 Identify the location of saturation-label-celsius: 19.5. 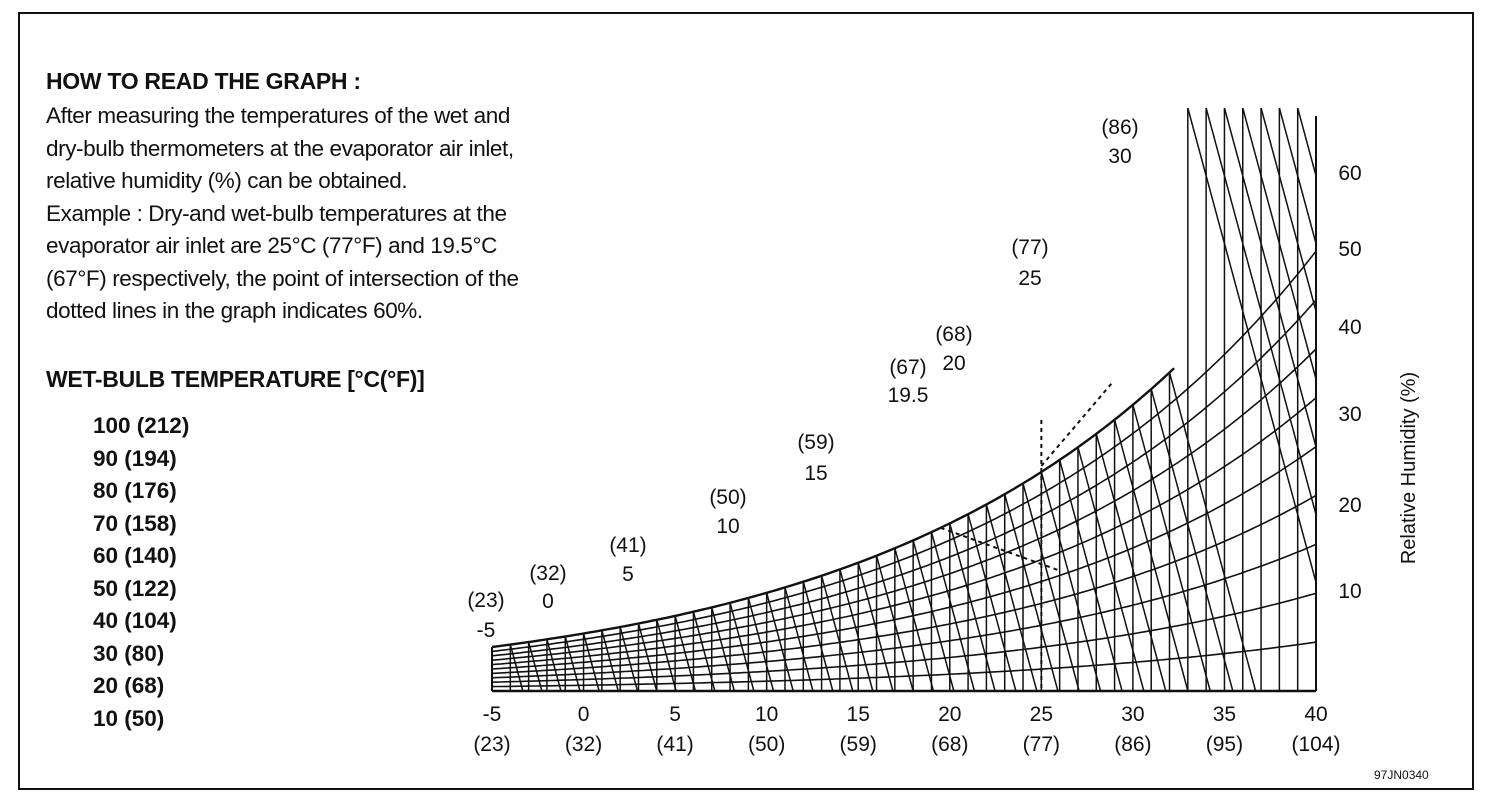
(908, 395).